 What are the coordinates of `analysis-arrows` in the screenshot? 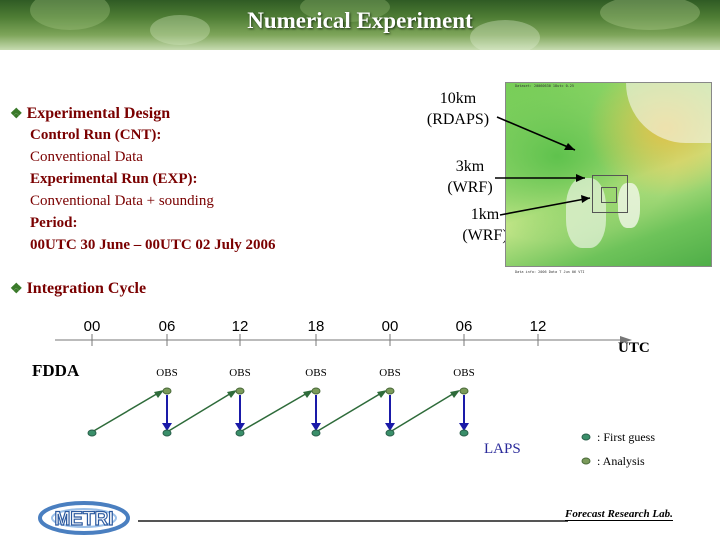 It's located at (315, 410).